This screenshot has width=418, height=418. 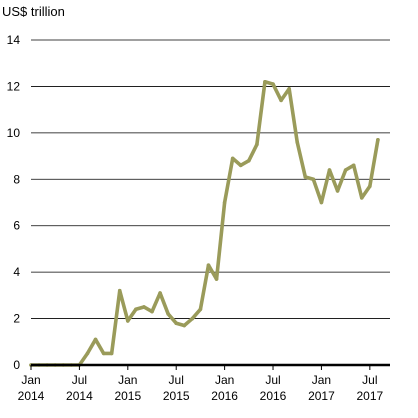 What do you see at coordinates (210, 366) in the screenshot?
I see `x-axis` at bounding box center [210, 366].